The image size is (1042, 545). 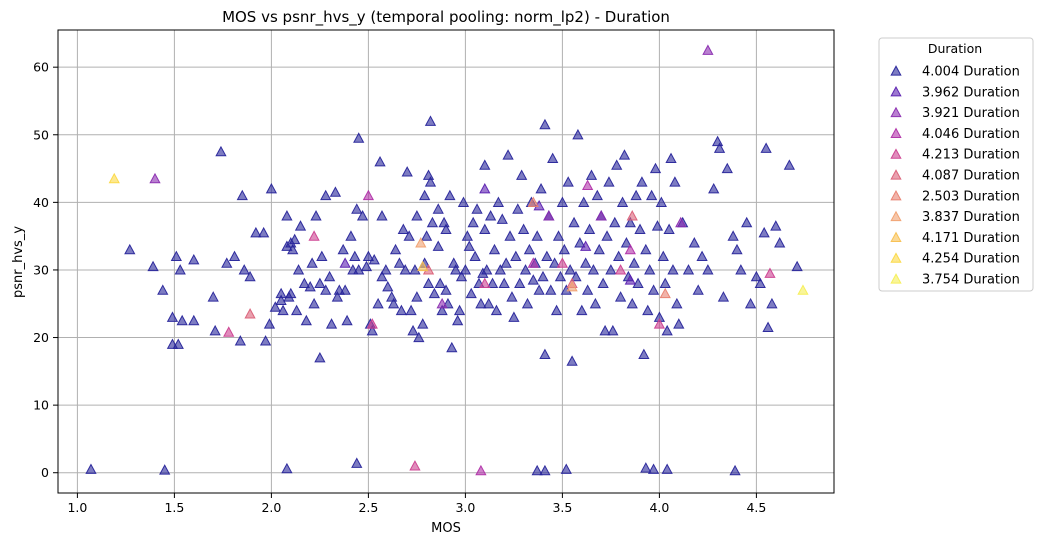 I want to click on x-tick-label: 1.0, so click(x=77, y=507).